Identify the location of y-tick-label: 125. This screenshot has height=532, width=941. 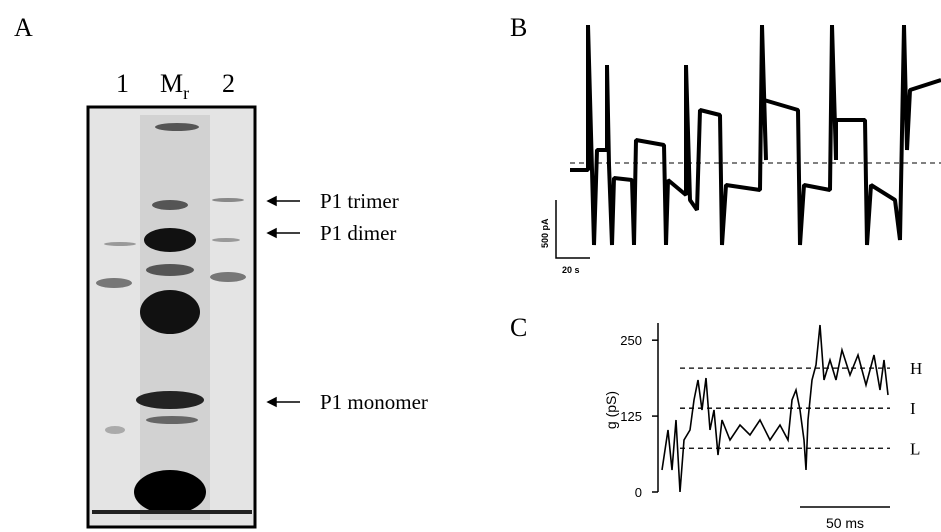
(631, 416).